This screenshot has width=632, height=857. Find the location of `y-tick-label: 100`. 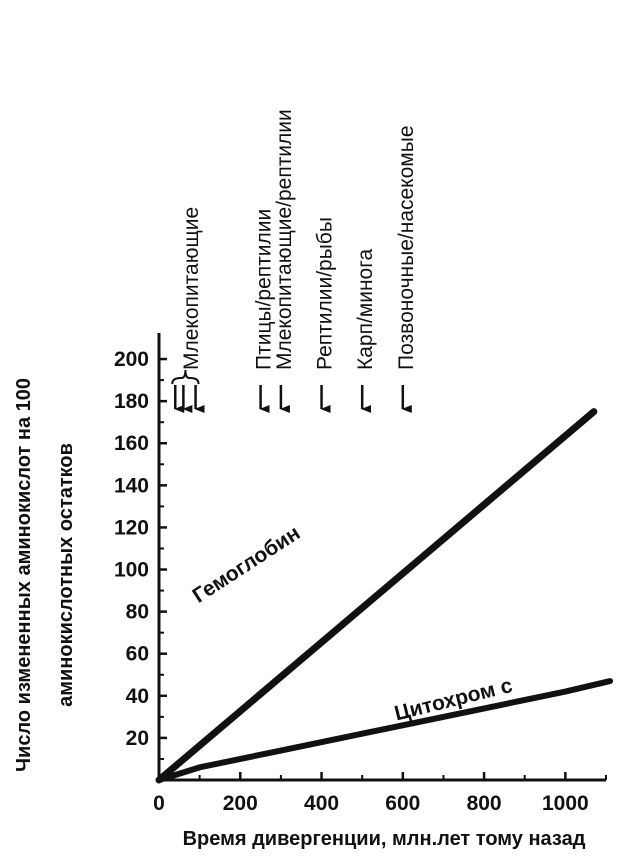

y-tick-label: 100 is located at coordinates (131, 570).